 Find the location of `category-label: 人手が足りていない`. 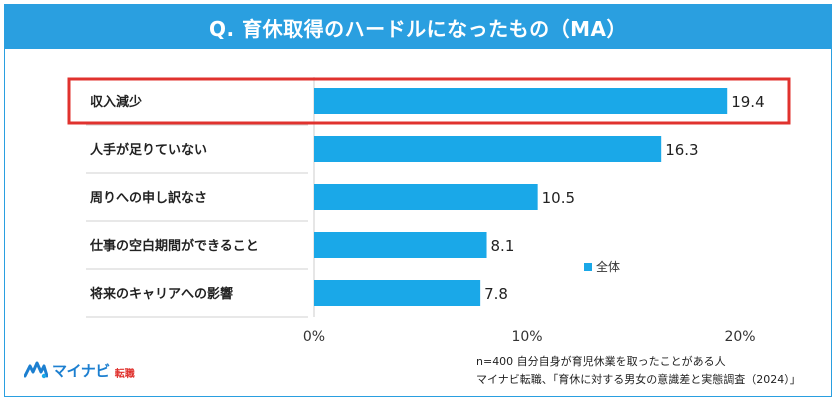

category-label: 人手が足りていない is located at coordinates (148, 150).